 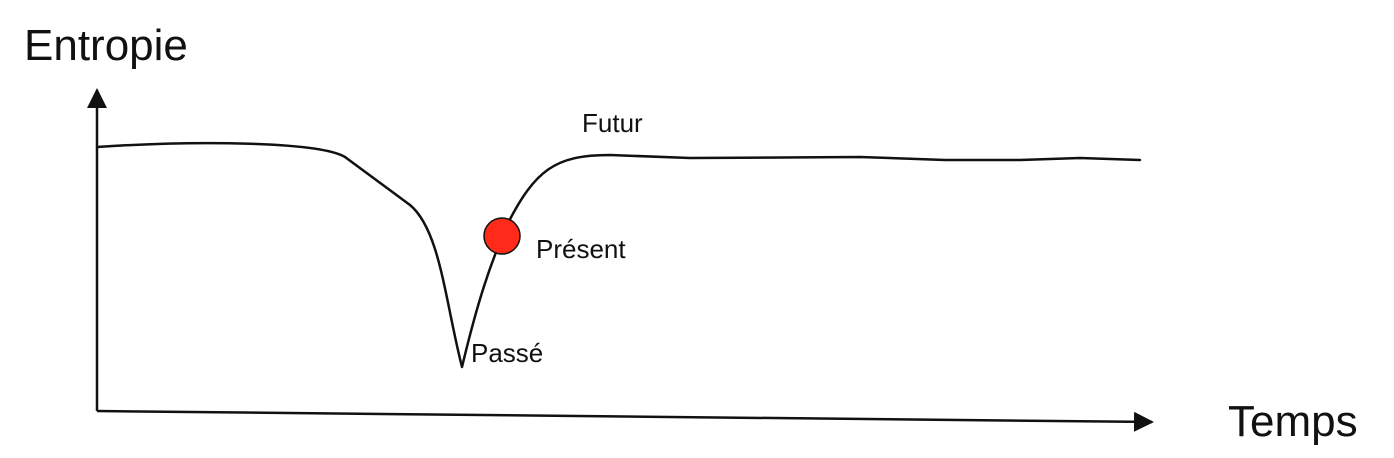 I want to click on future-label: Futur, so click(x=612, y=123).